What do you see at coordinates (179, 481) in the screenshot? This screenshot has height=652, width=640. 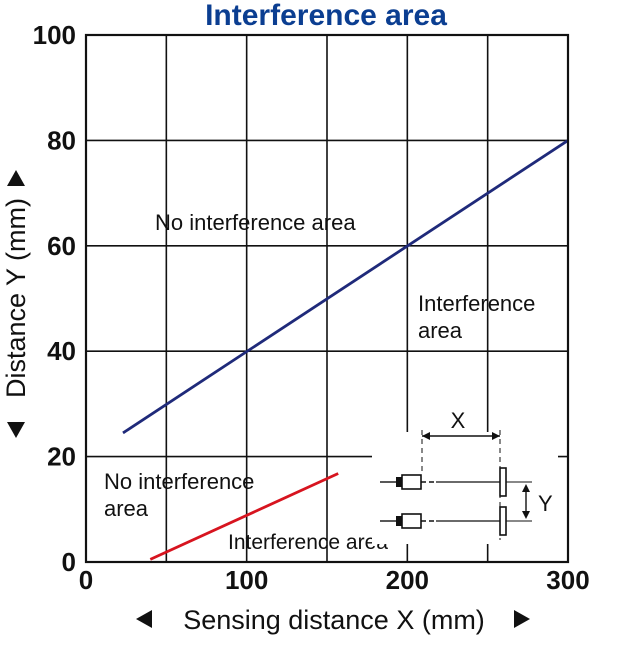 I see `annotation-lower-no-interference-line1: No interference` at bounding box center [179, 481].